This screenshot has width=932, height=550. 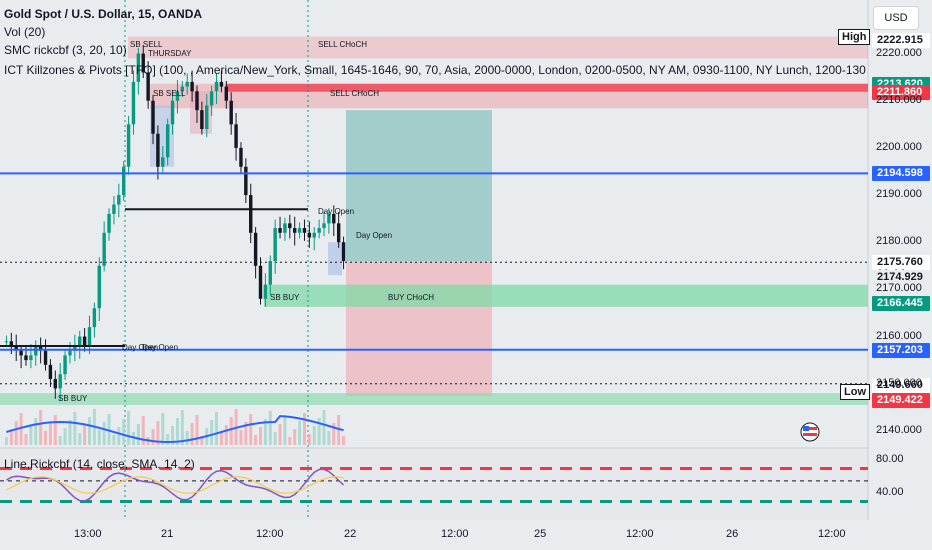 What do you see at coordinates (103, 14) in the screenshot?
I see `chart-title: Gold Spot / U.S. Dollar, 15, OANDA` at bounding box center [103, 14].